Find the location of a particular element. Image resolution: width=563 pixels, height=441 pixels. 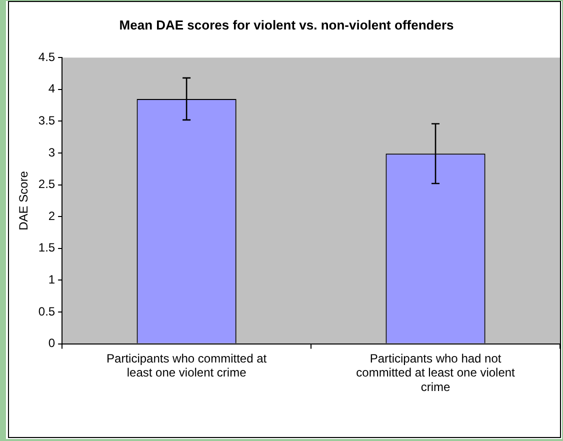

y-tick-label: 2.5 is located at coordinates (47, 184).